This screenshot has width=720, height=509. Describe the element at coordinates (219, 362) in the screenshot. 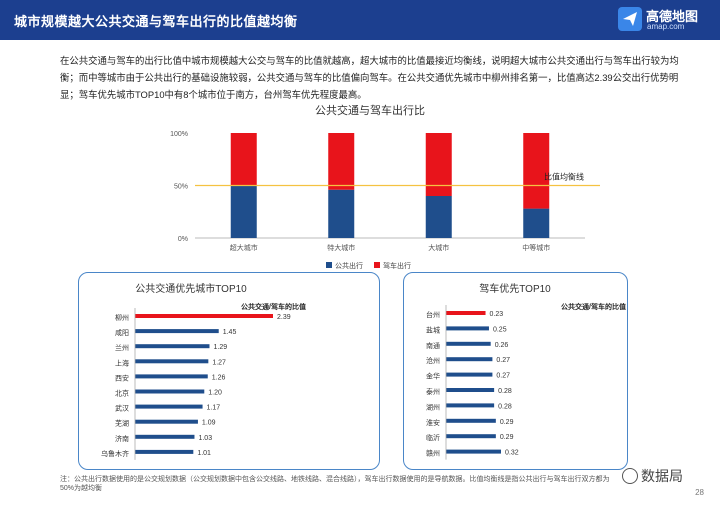

I see `value-label: 1.27` at that location.